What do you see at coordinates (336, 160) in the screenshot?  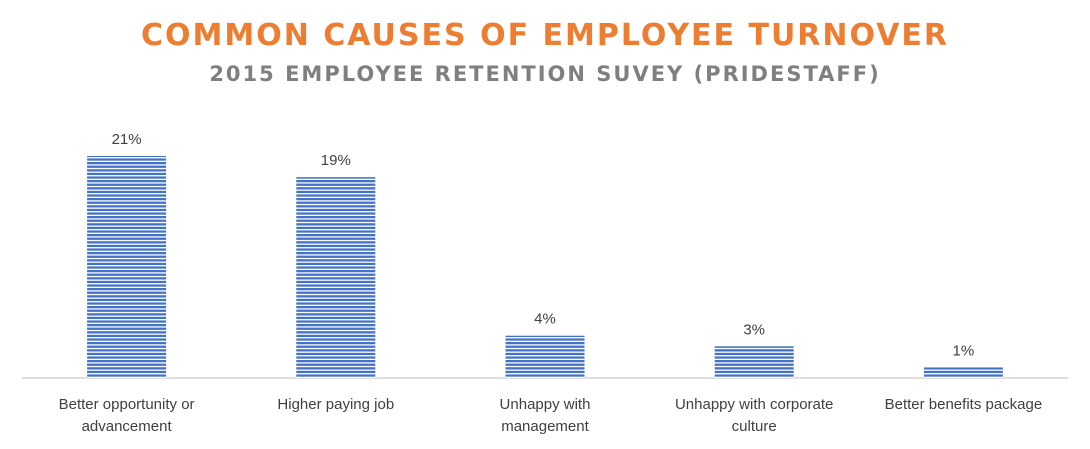 I see `data-label-2: 19%` at bounding box center [336, 160].